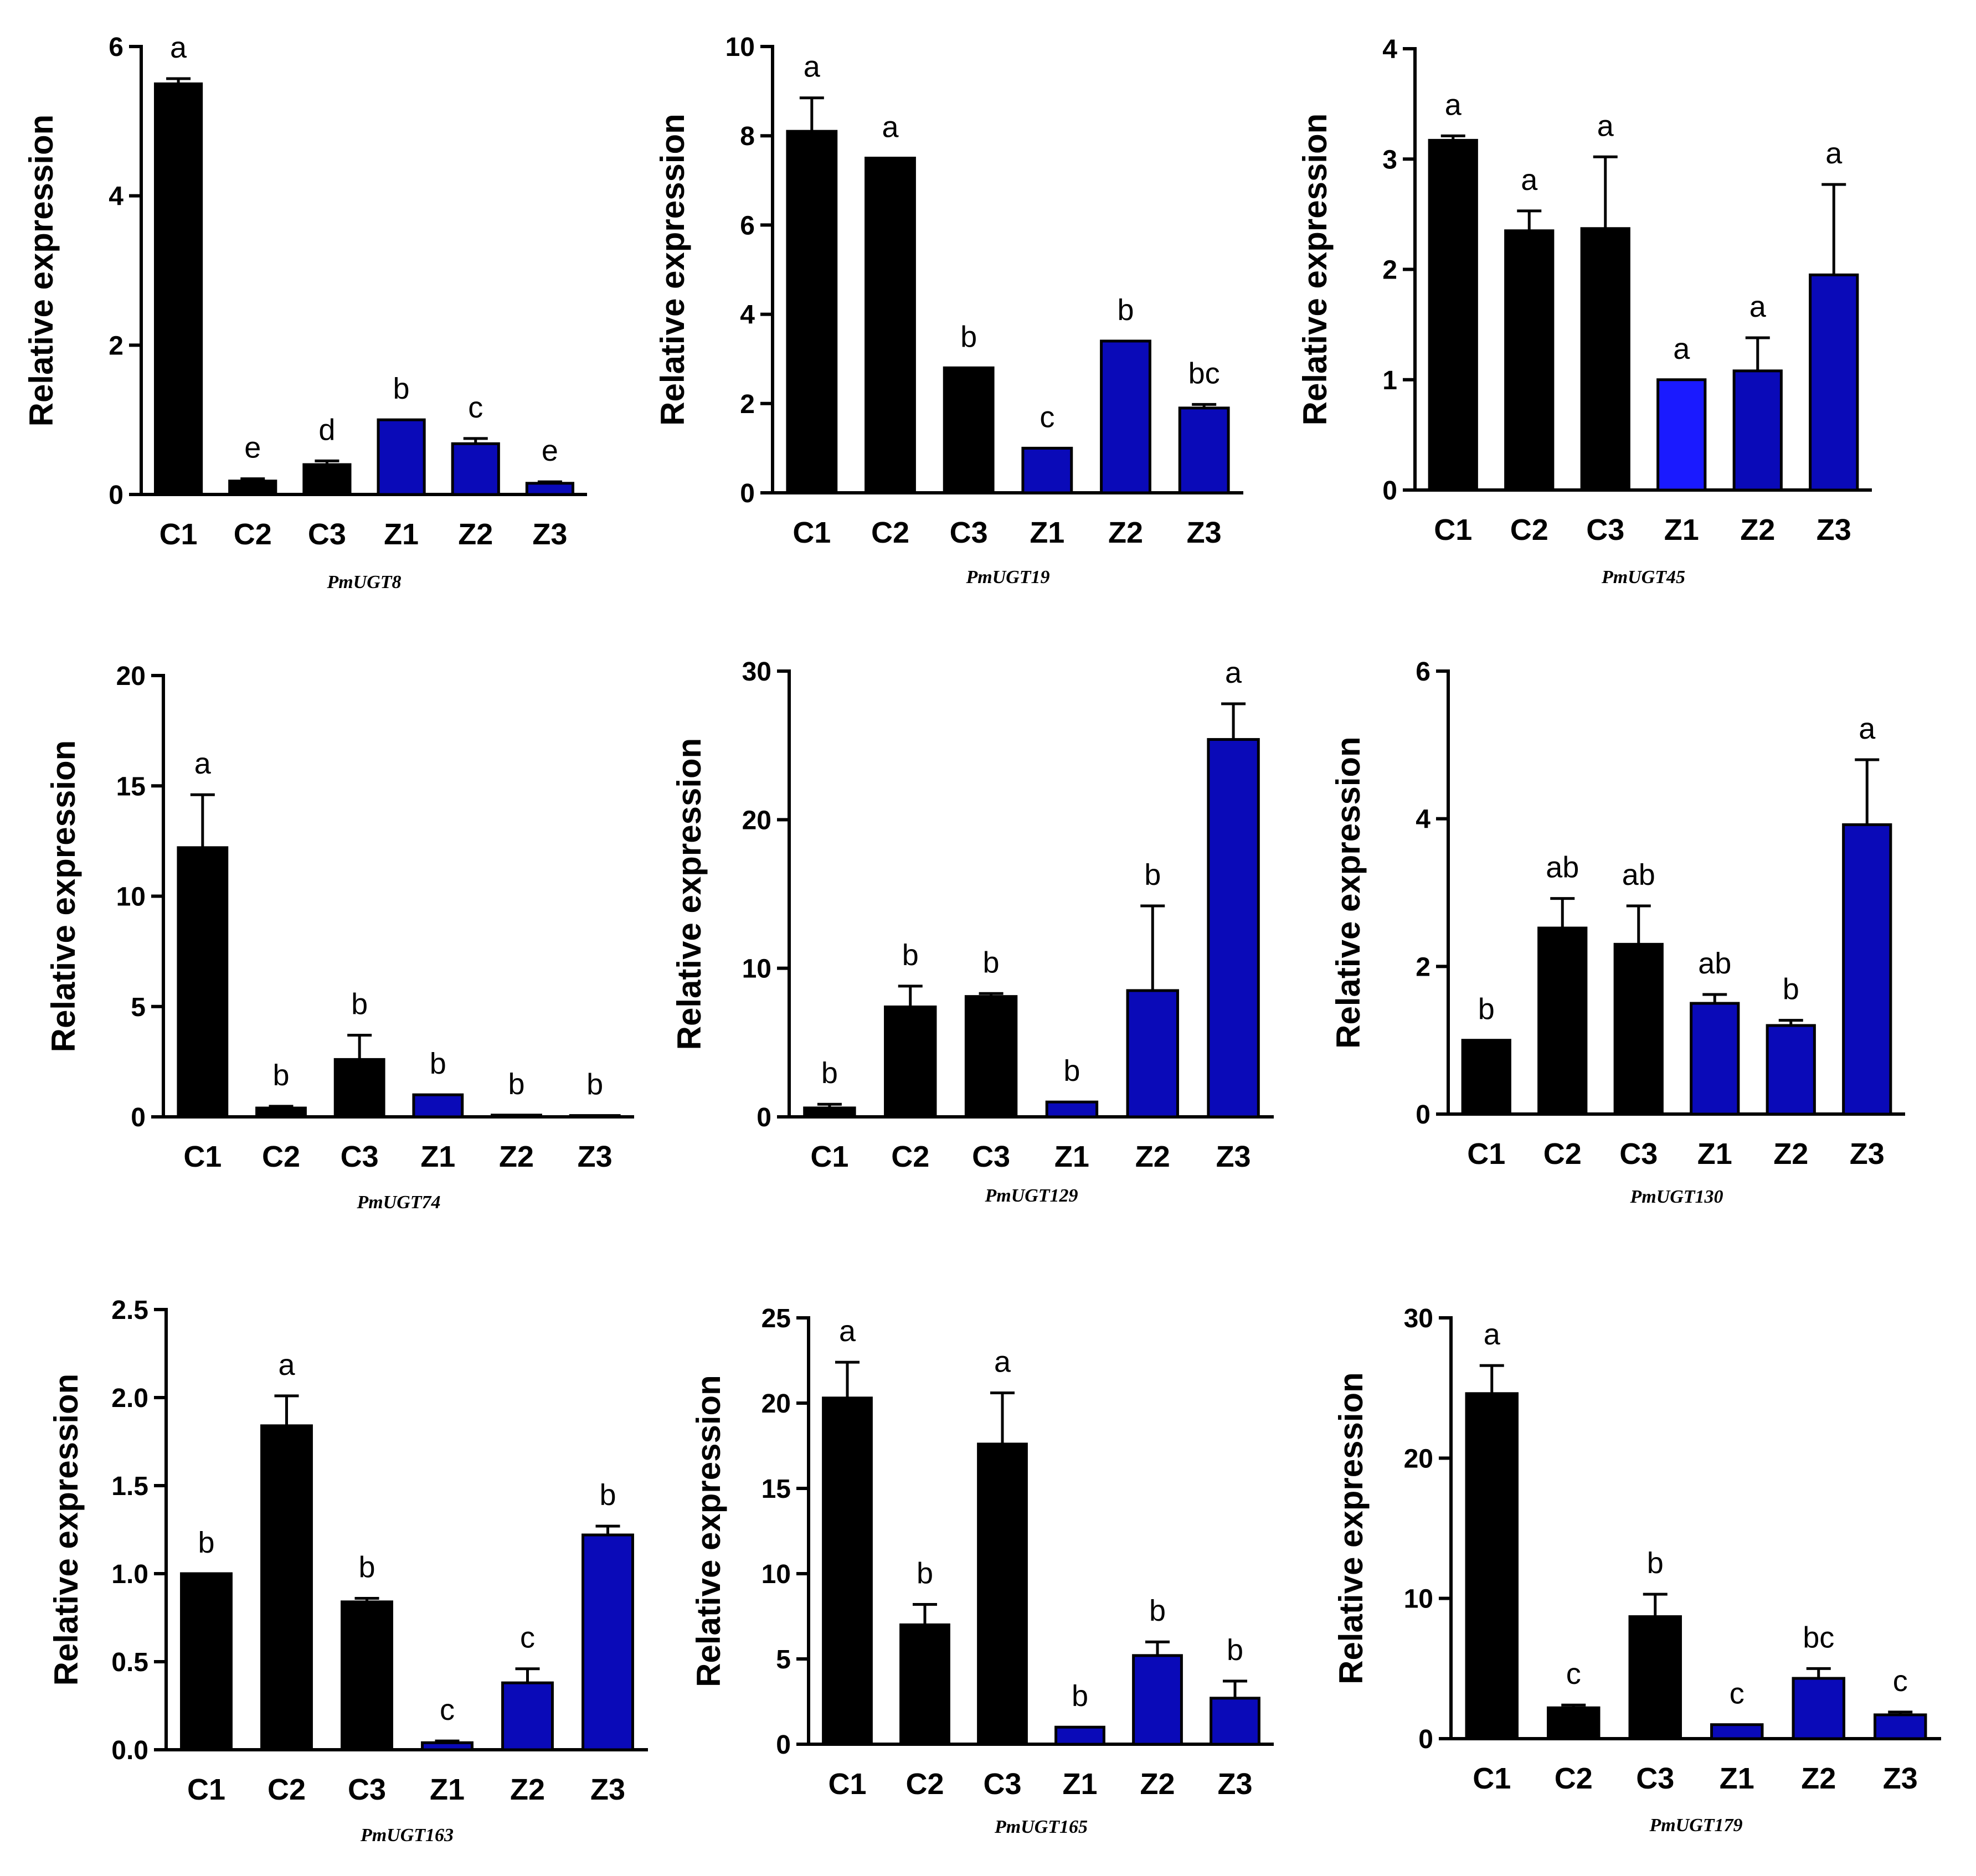  What do you see at coordinates (286, 1365) in the screenshot?
I see `significance-letter-C2: a` at bounding box center [286, 1365].